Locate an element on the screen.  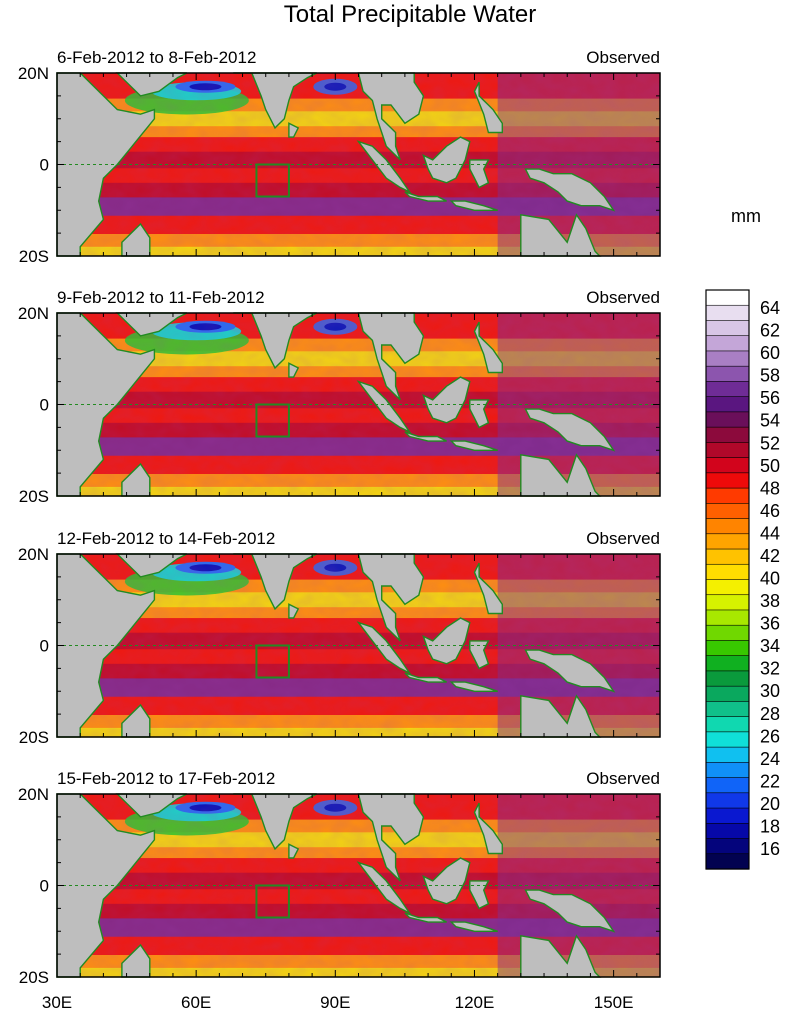
colorbar-label: 52 is located at coordinates (770, 443).